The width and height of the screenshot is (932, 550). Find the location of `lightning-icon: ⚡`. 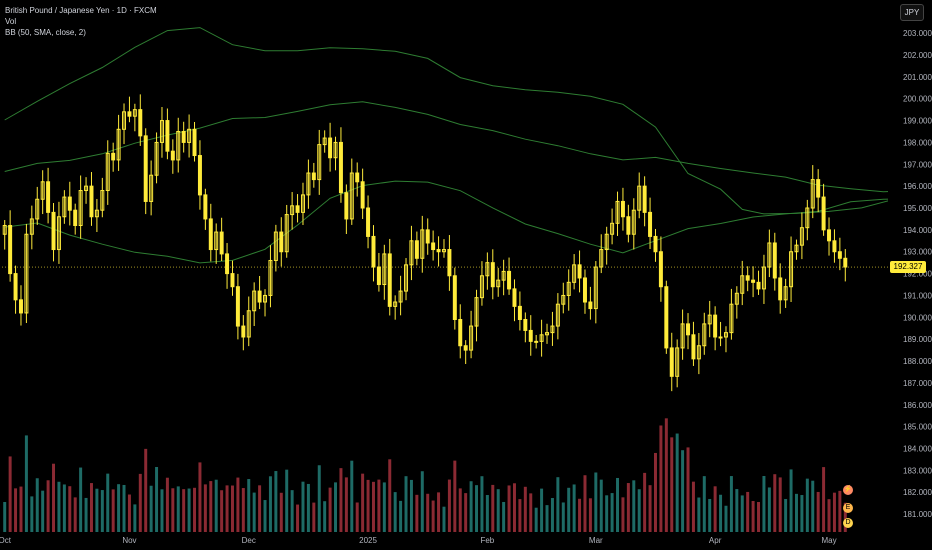

lightning-icon: ⚡ is located at coordinates (848, 490).